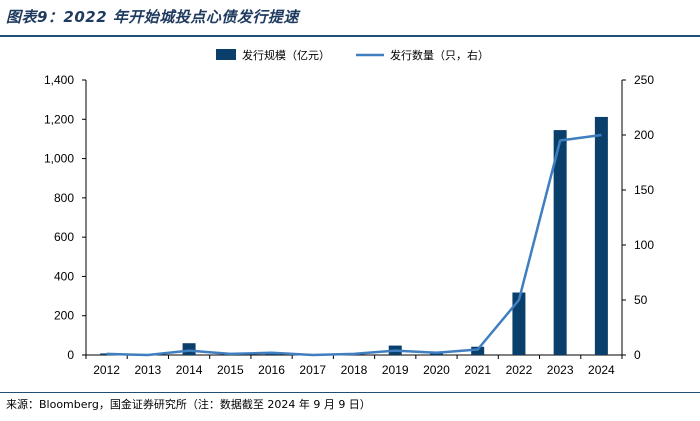 Image resolution: width=700 pixels, height=421 pixels. I want to click on y-left-tick-label: 1,400, so click(59, 80).